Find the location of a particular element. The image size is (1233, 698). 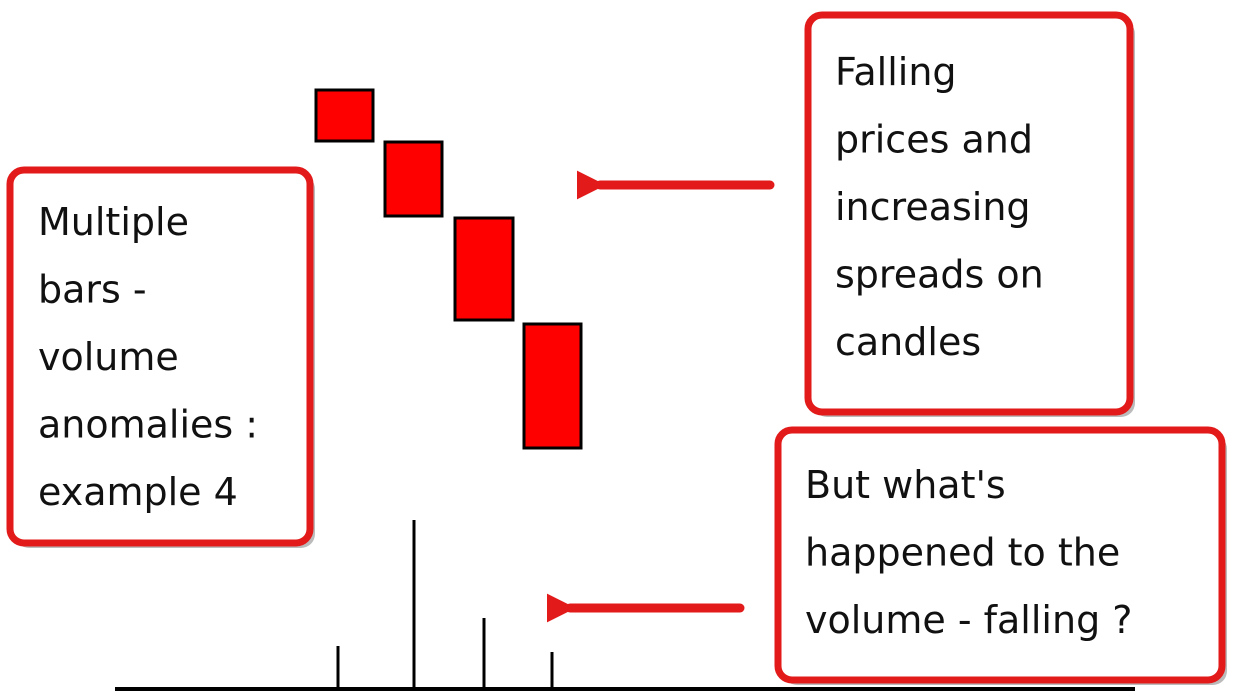

box-text: anomalies : is located at coordinates (148, 425).